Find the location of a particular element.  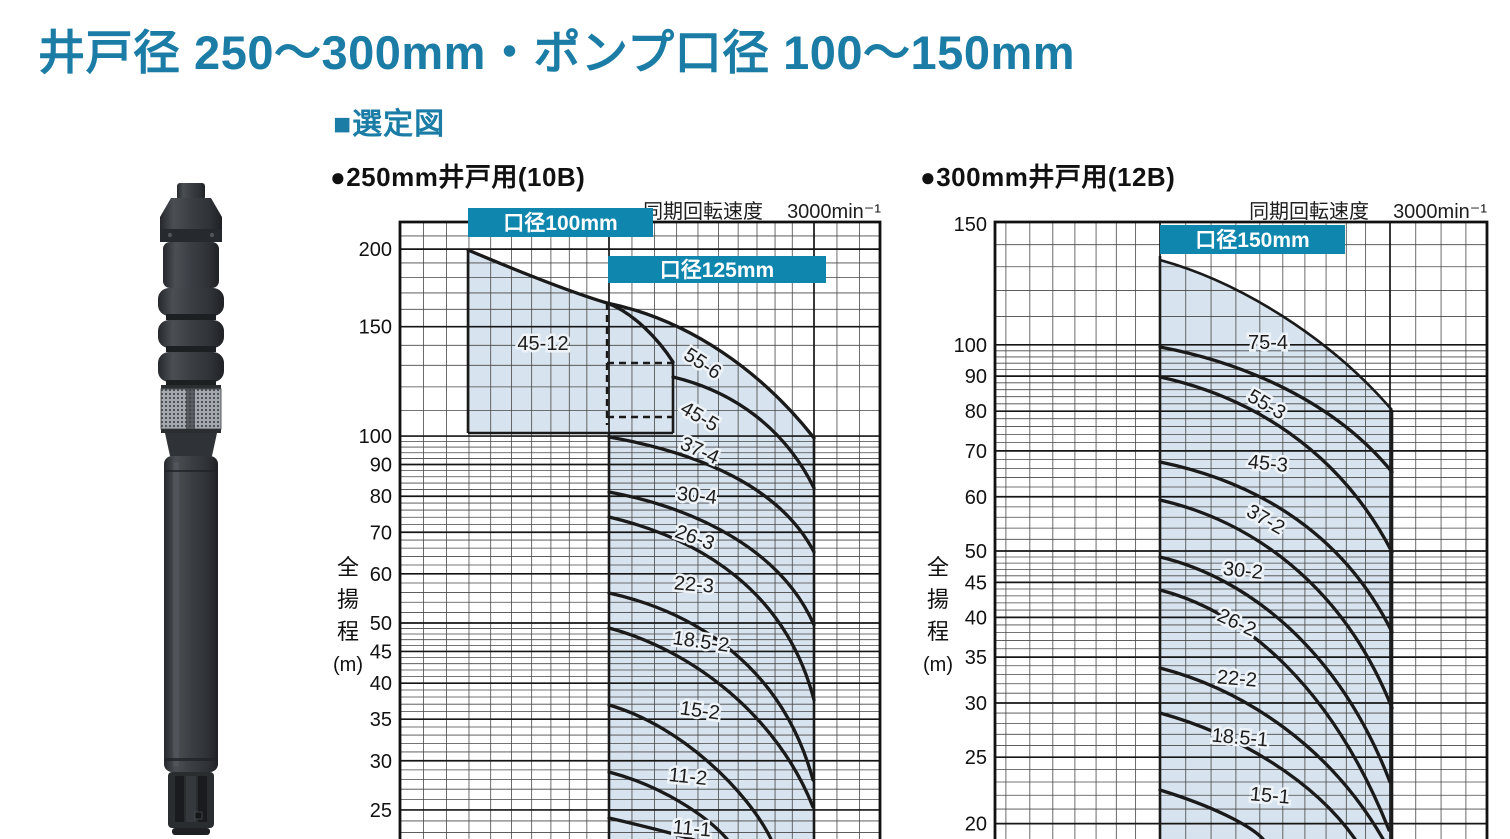

pump-upper-casing is located at coordinates (191, 265).